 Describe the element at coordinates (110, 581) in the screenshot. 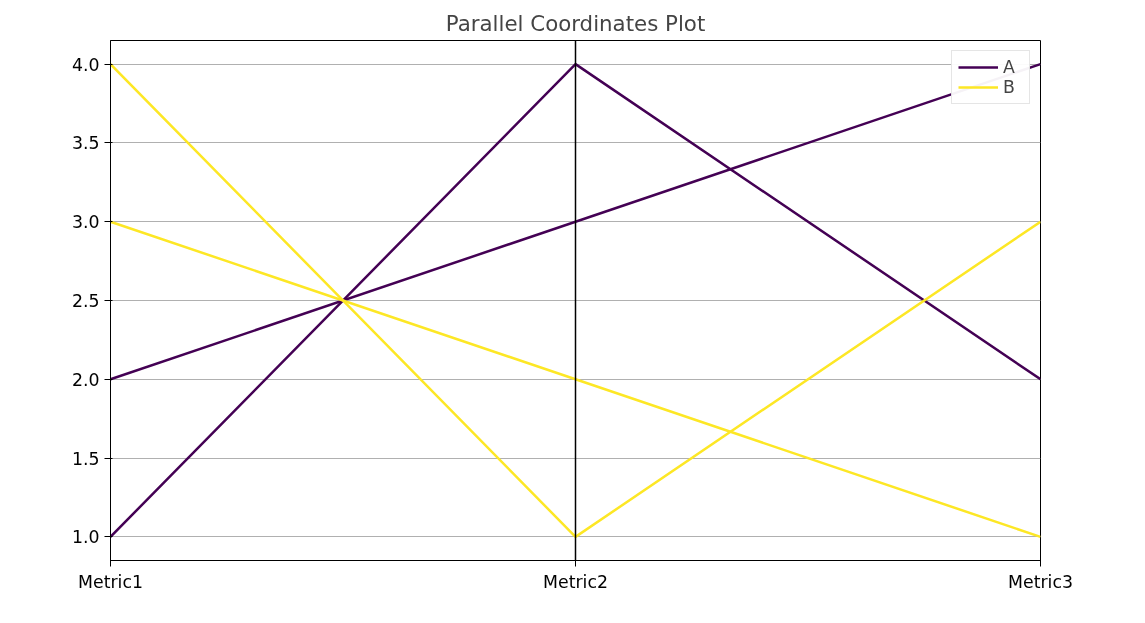

I see `x-tick-label: Metric1` at that location.